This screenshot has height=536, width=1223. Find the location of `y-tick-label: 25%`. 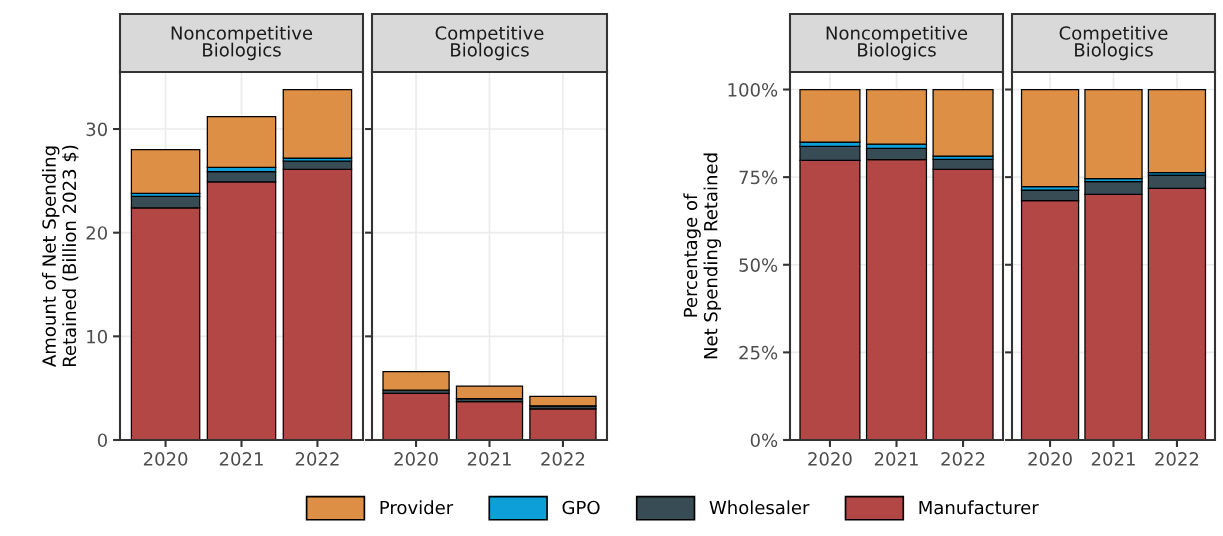

y-tick-label: 25% is located at coordinates (758, 352).